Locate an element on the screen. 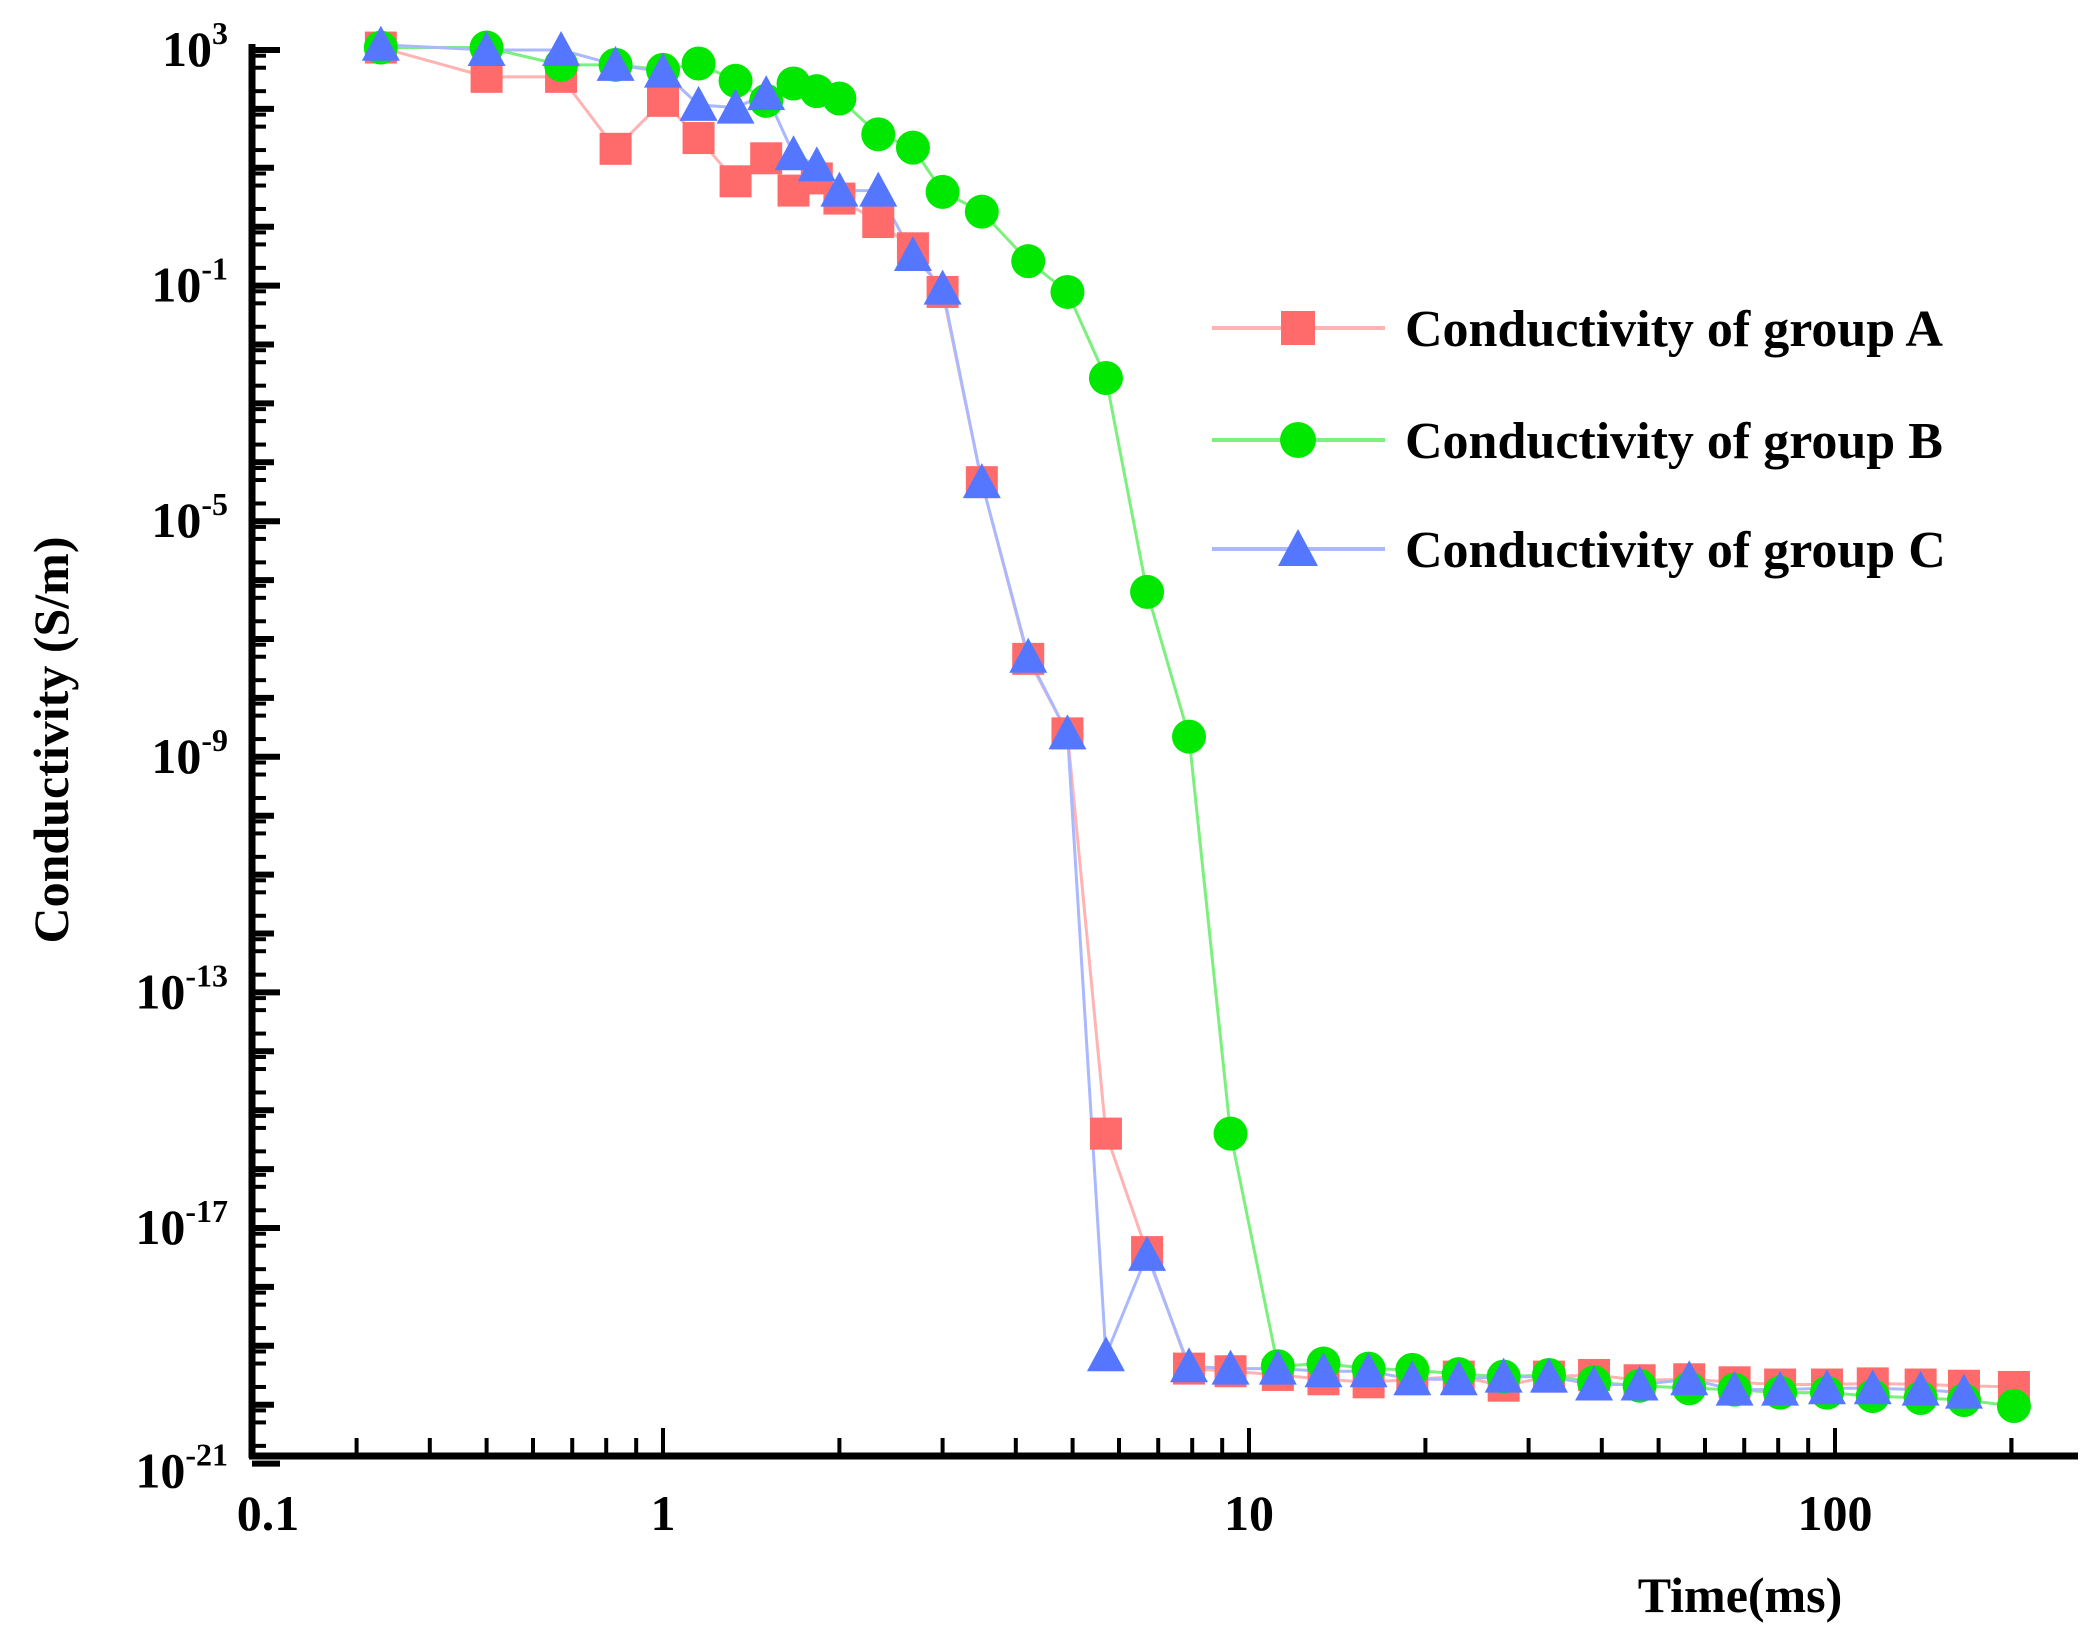 This screenshot has width=2088, height=1637. legend-item-b: Conductivity of group B is located at coordinates (1577, 441).